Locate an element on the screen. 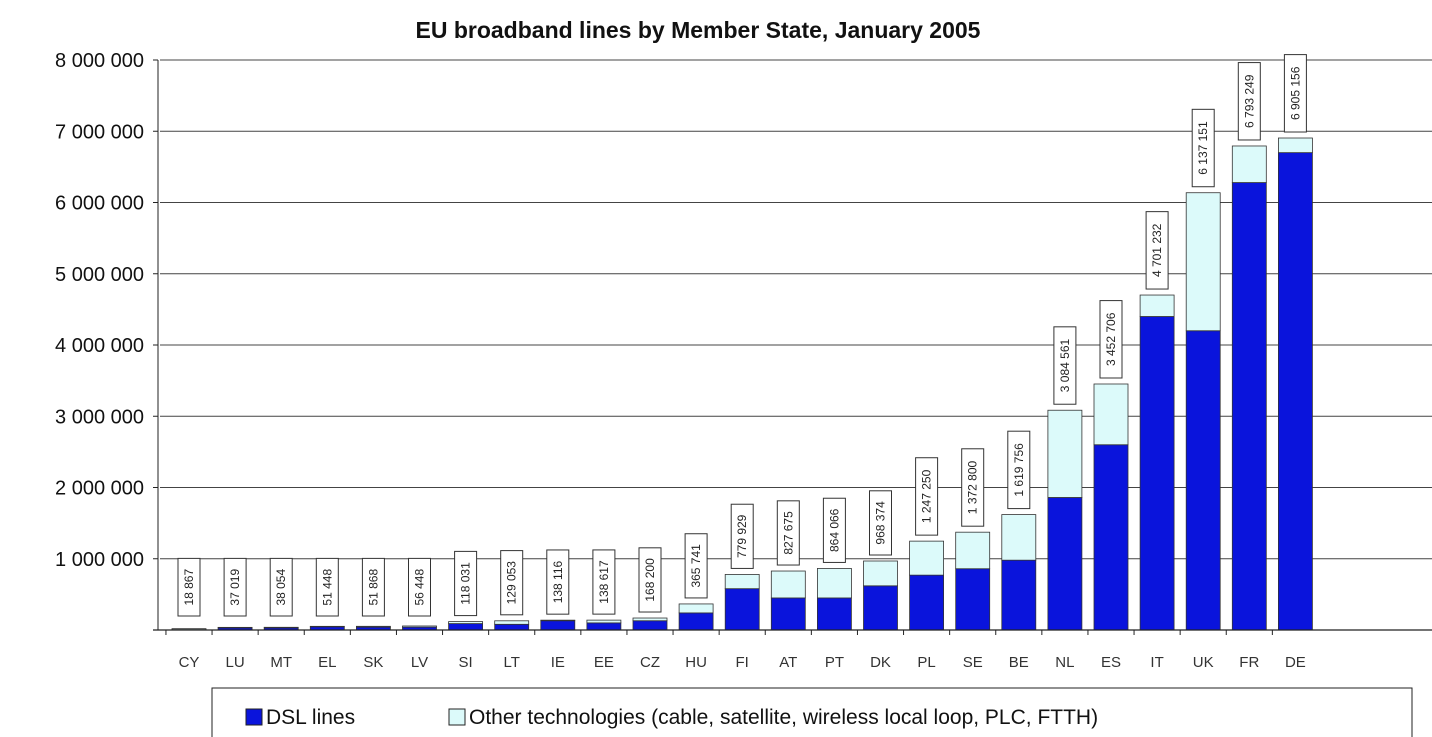  data-label-es: 3 452 706 is located at coordinates (1111, 339).